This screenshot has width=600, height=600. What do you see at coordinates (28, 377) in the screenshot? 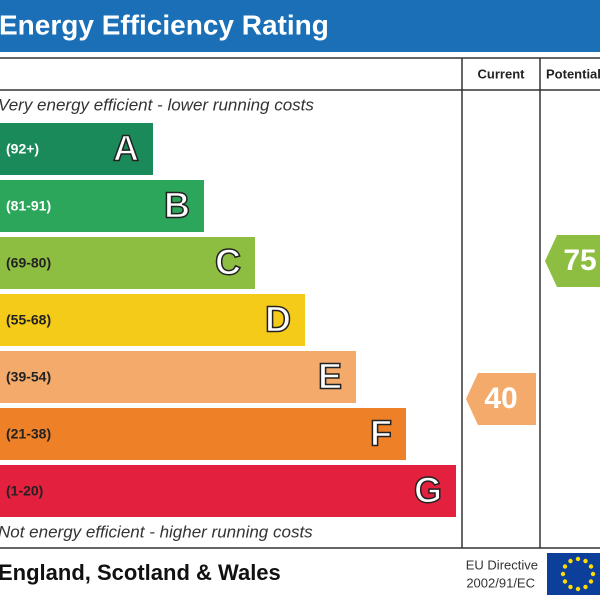
I see `band-range: (39-54)` at bounding box center [28, 377].